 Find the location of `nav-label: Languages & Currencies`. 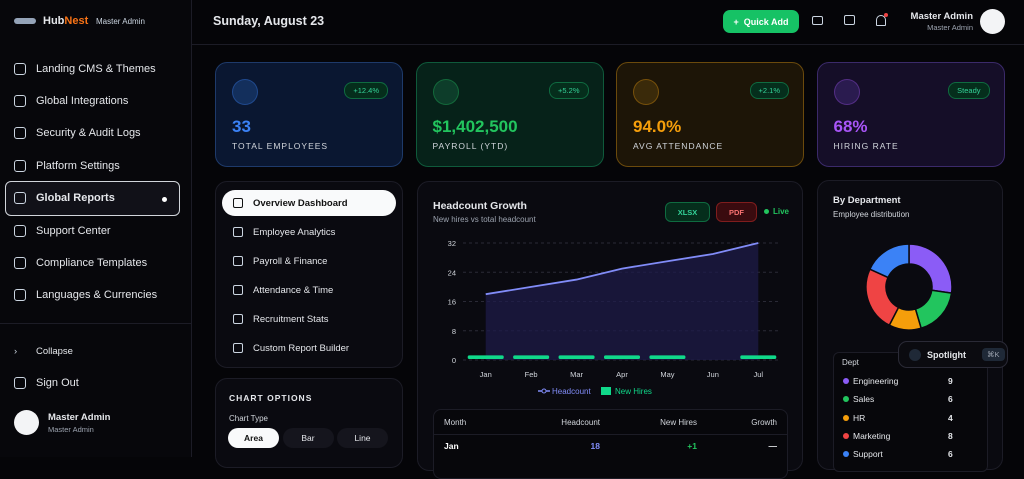

nav-label: Languages & Currencies is located at coordinates (97, 295).